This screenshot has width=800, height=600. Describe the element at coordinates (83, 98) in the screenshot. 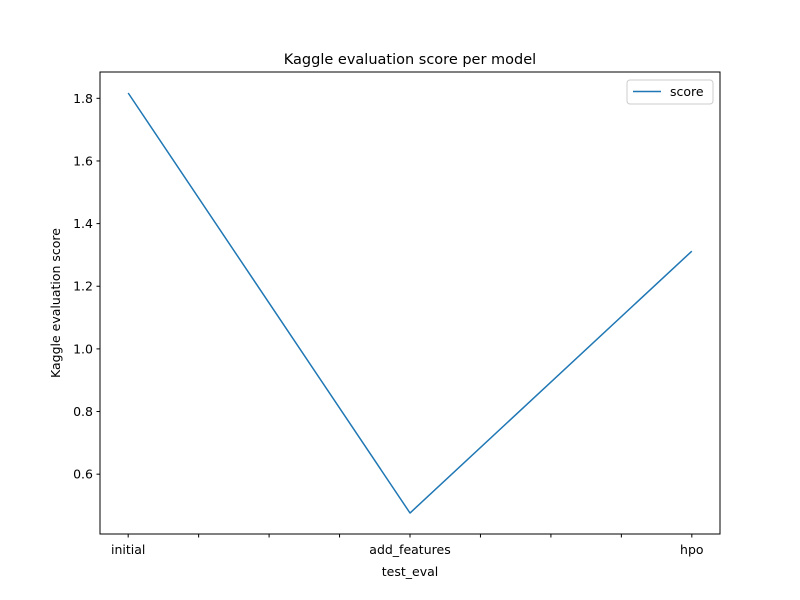

I see `y-tick-label: 1.8` at that location.